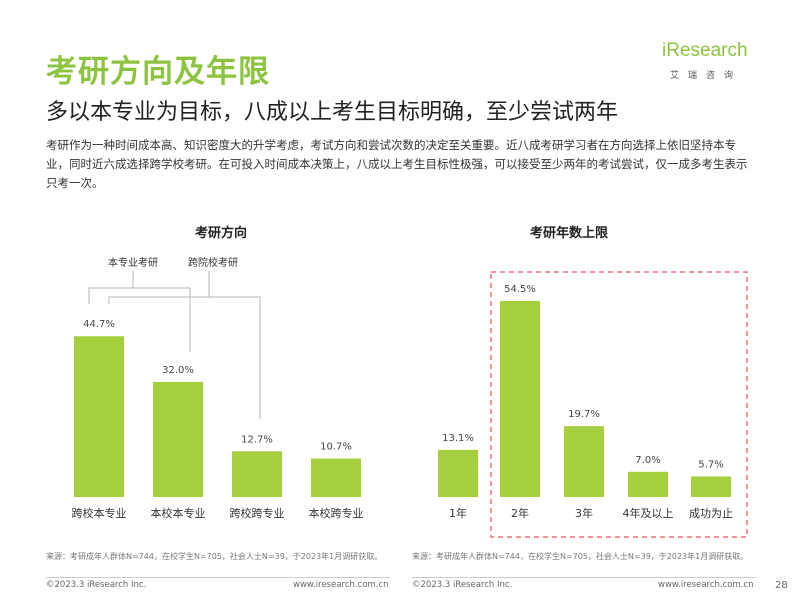 Image resolution: width=800 pixels, height=600 pixels. Describe the element at coordinates (710, 465) in the screenshot. I see `bar-value-label: 5.7%` at that location.